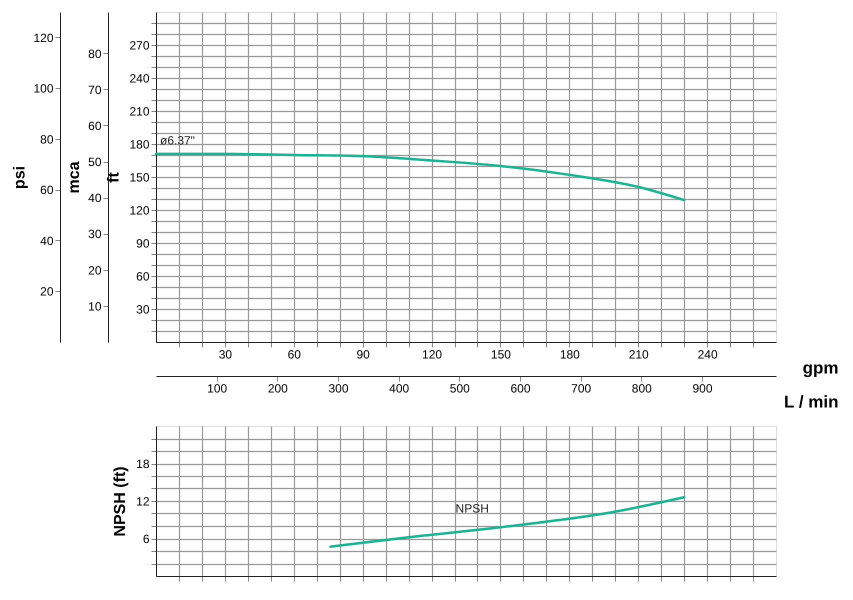 The width and height of the screenshot is (853, 600). What do you see at coordinates (501, 355) in the screenshot?
I see `x-tick-label: 150` at bounding box center [501, 355].